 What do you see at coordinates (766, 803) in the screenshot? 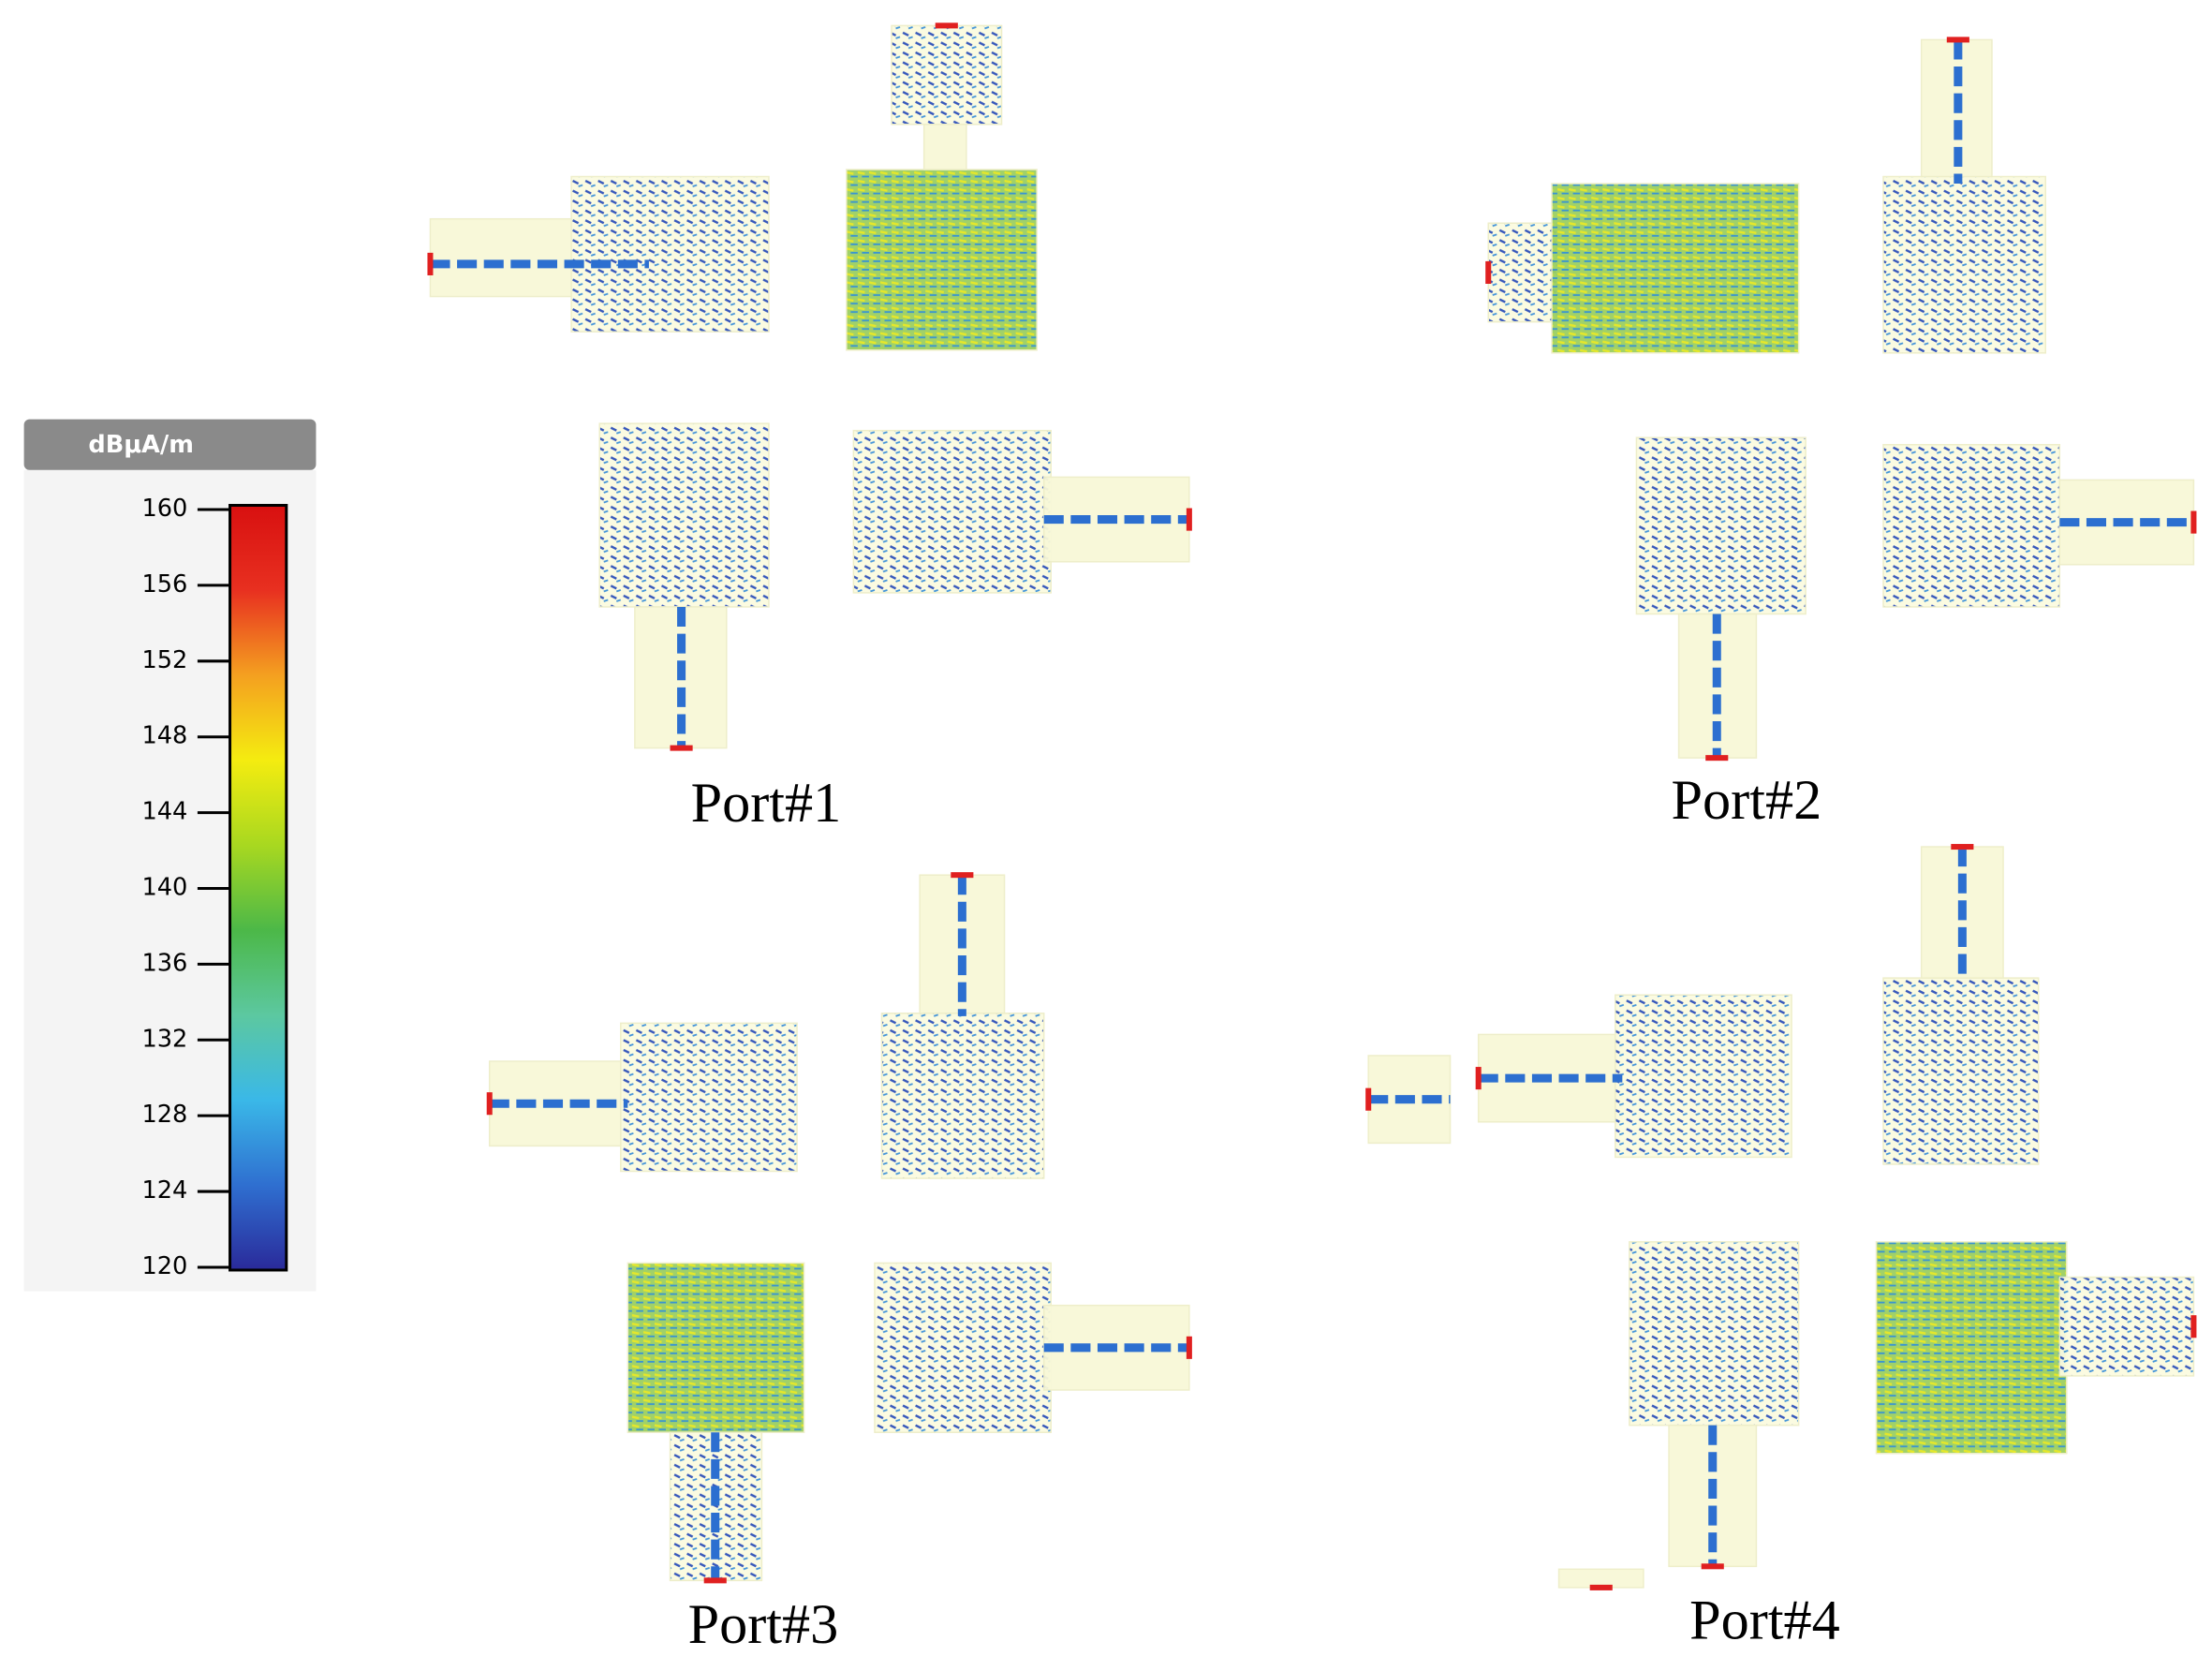
I see `port-label: Port#1` at bounding box center [766, 803].